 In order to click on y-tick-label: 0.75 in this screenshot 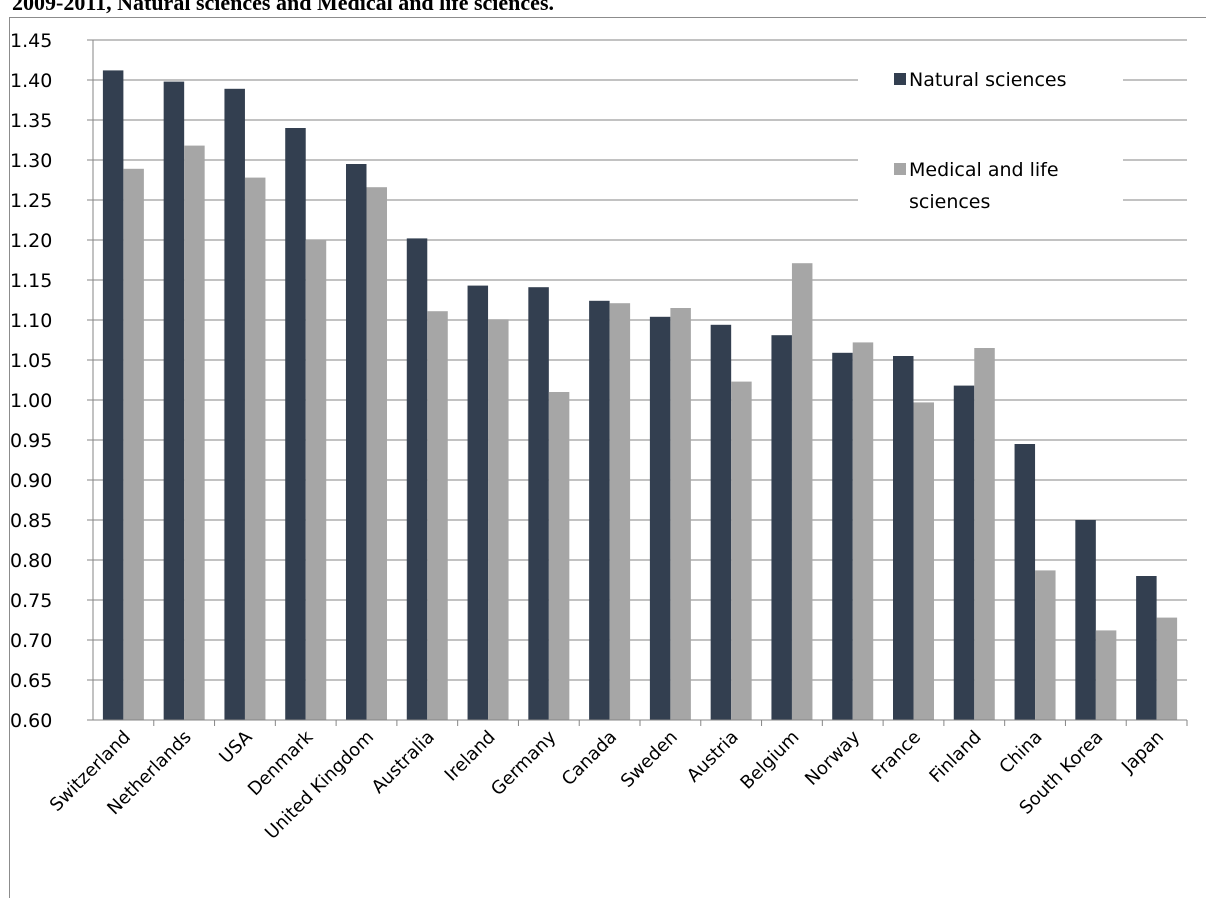, I will do `click(31, 601)`.